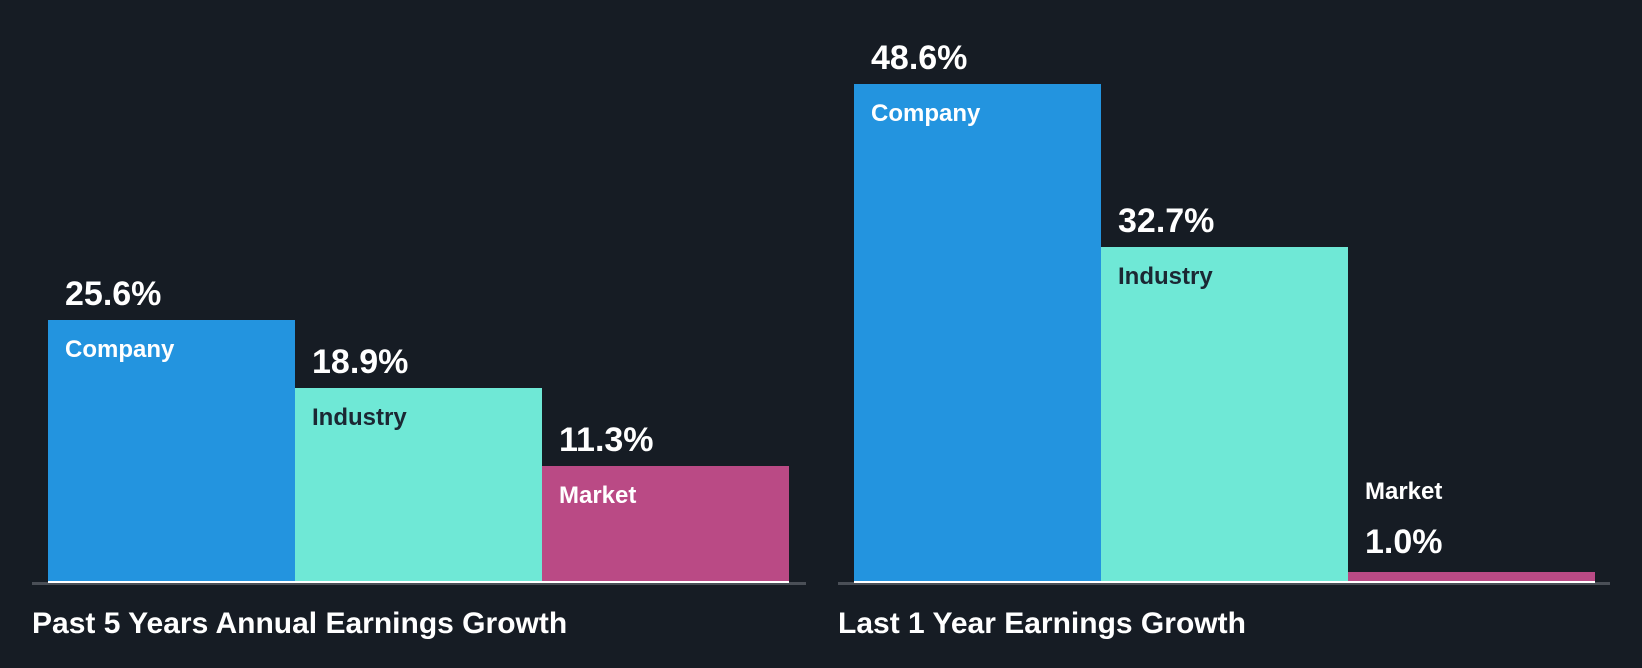 The height and width of the screenshot is (668, 1642). Describe the element at coordinates (300, 623) in the screenshot. I see `chart-title: Past 5 Years Annual Earnings Growth` at that location.